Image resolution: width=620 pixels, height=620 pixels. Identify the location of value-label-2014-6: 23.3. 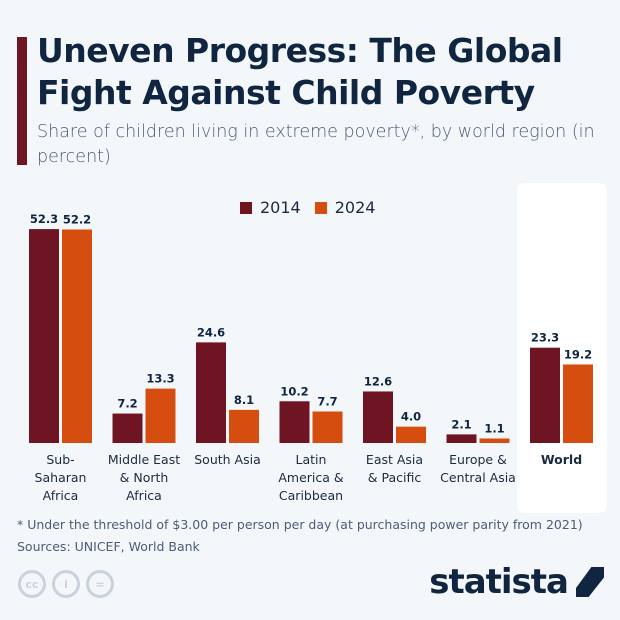
(545, 338).